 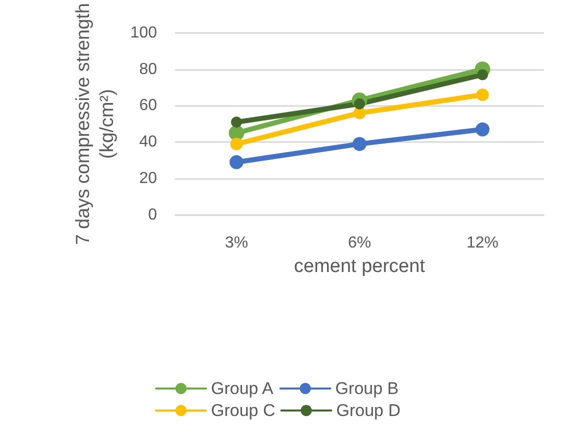 I want to click on legend-label: Group B, so click(x=367, y=388).